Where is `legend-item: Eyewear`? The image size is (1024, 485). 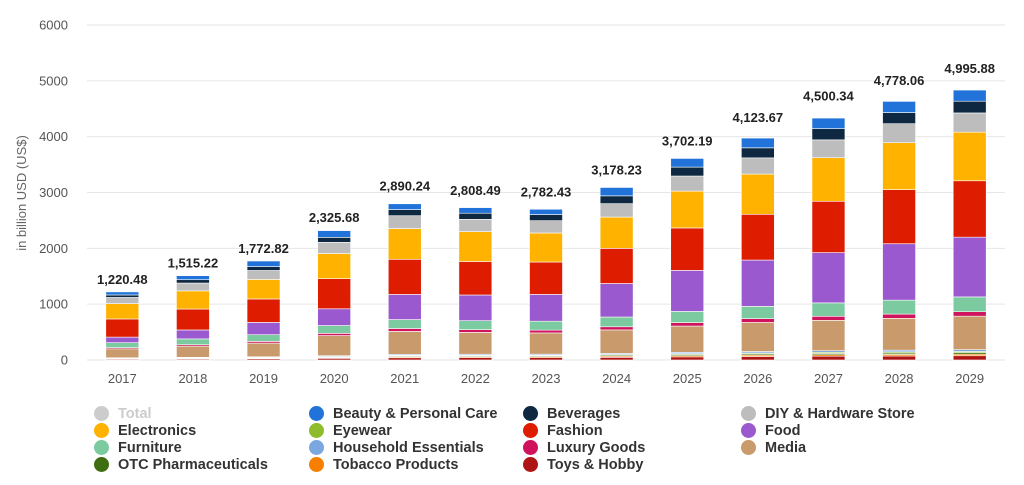
legend-item: Eyewear is located at coordinates (416, 430).